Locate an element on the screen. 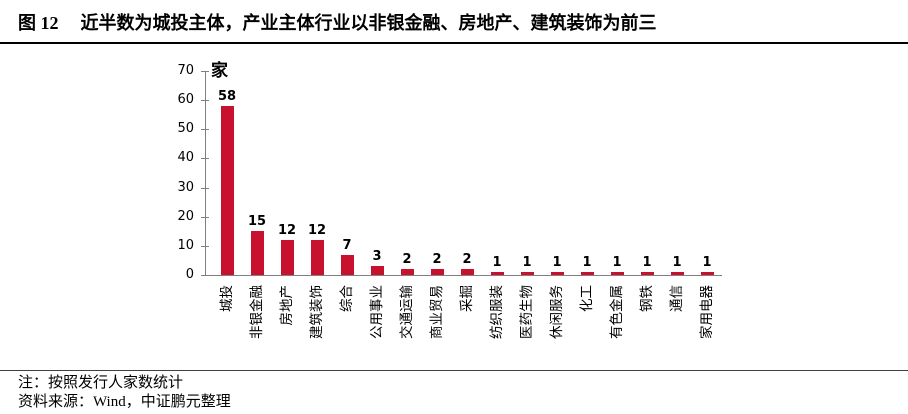 Image resolution: width=908 pixels, height=414 pixels. x-axis-line is located at coordinates (463, 275).